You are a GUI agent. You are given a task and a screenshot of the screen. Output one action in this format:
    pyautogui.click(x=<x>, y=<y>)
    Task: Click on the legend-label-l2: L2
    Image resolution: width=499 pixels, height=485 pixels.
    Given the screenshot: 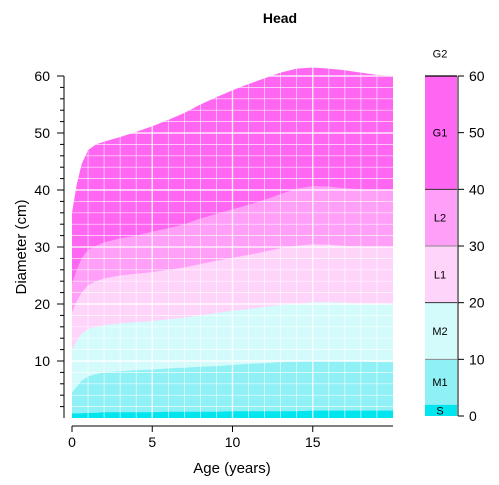 What is the action you would take?
    pyautogui.click(x=440, y=219)
    